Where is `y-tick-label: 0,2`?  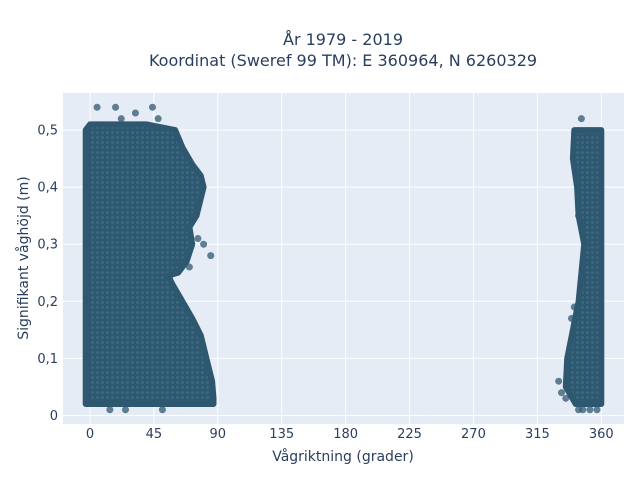
y-tick-label: 0,2 is located at coordinates (47, 302).